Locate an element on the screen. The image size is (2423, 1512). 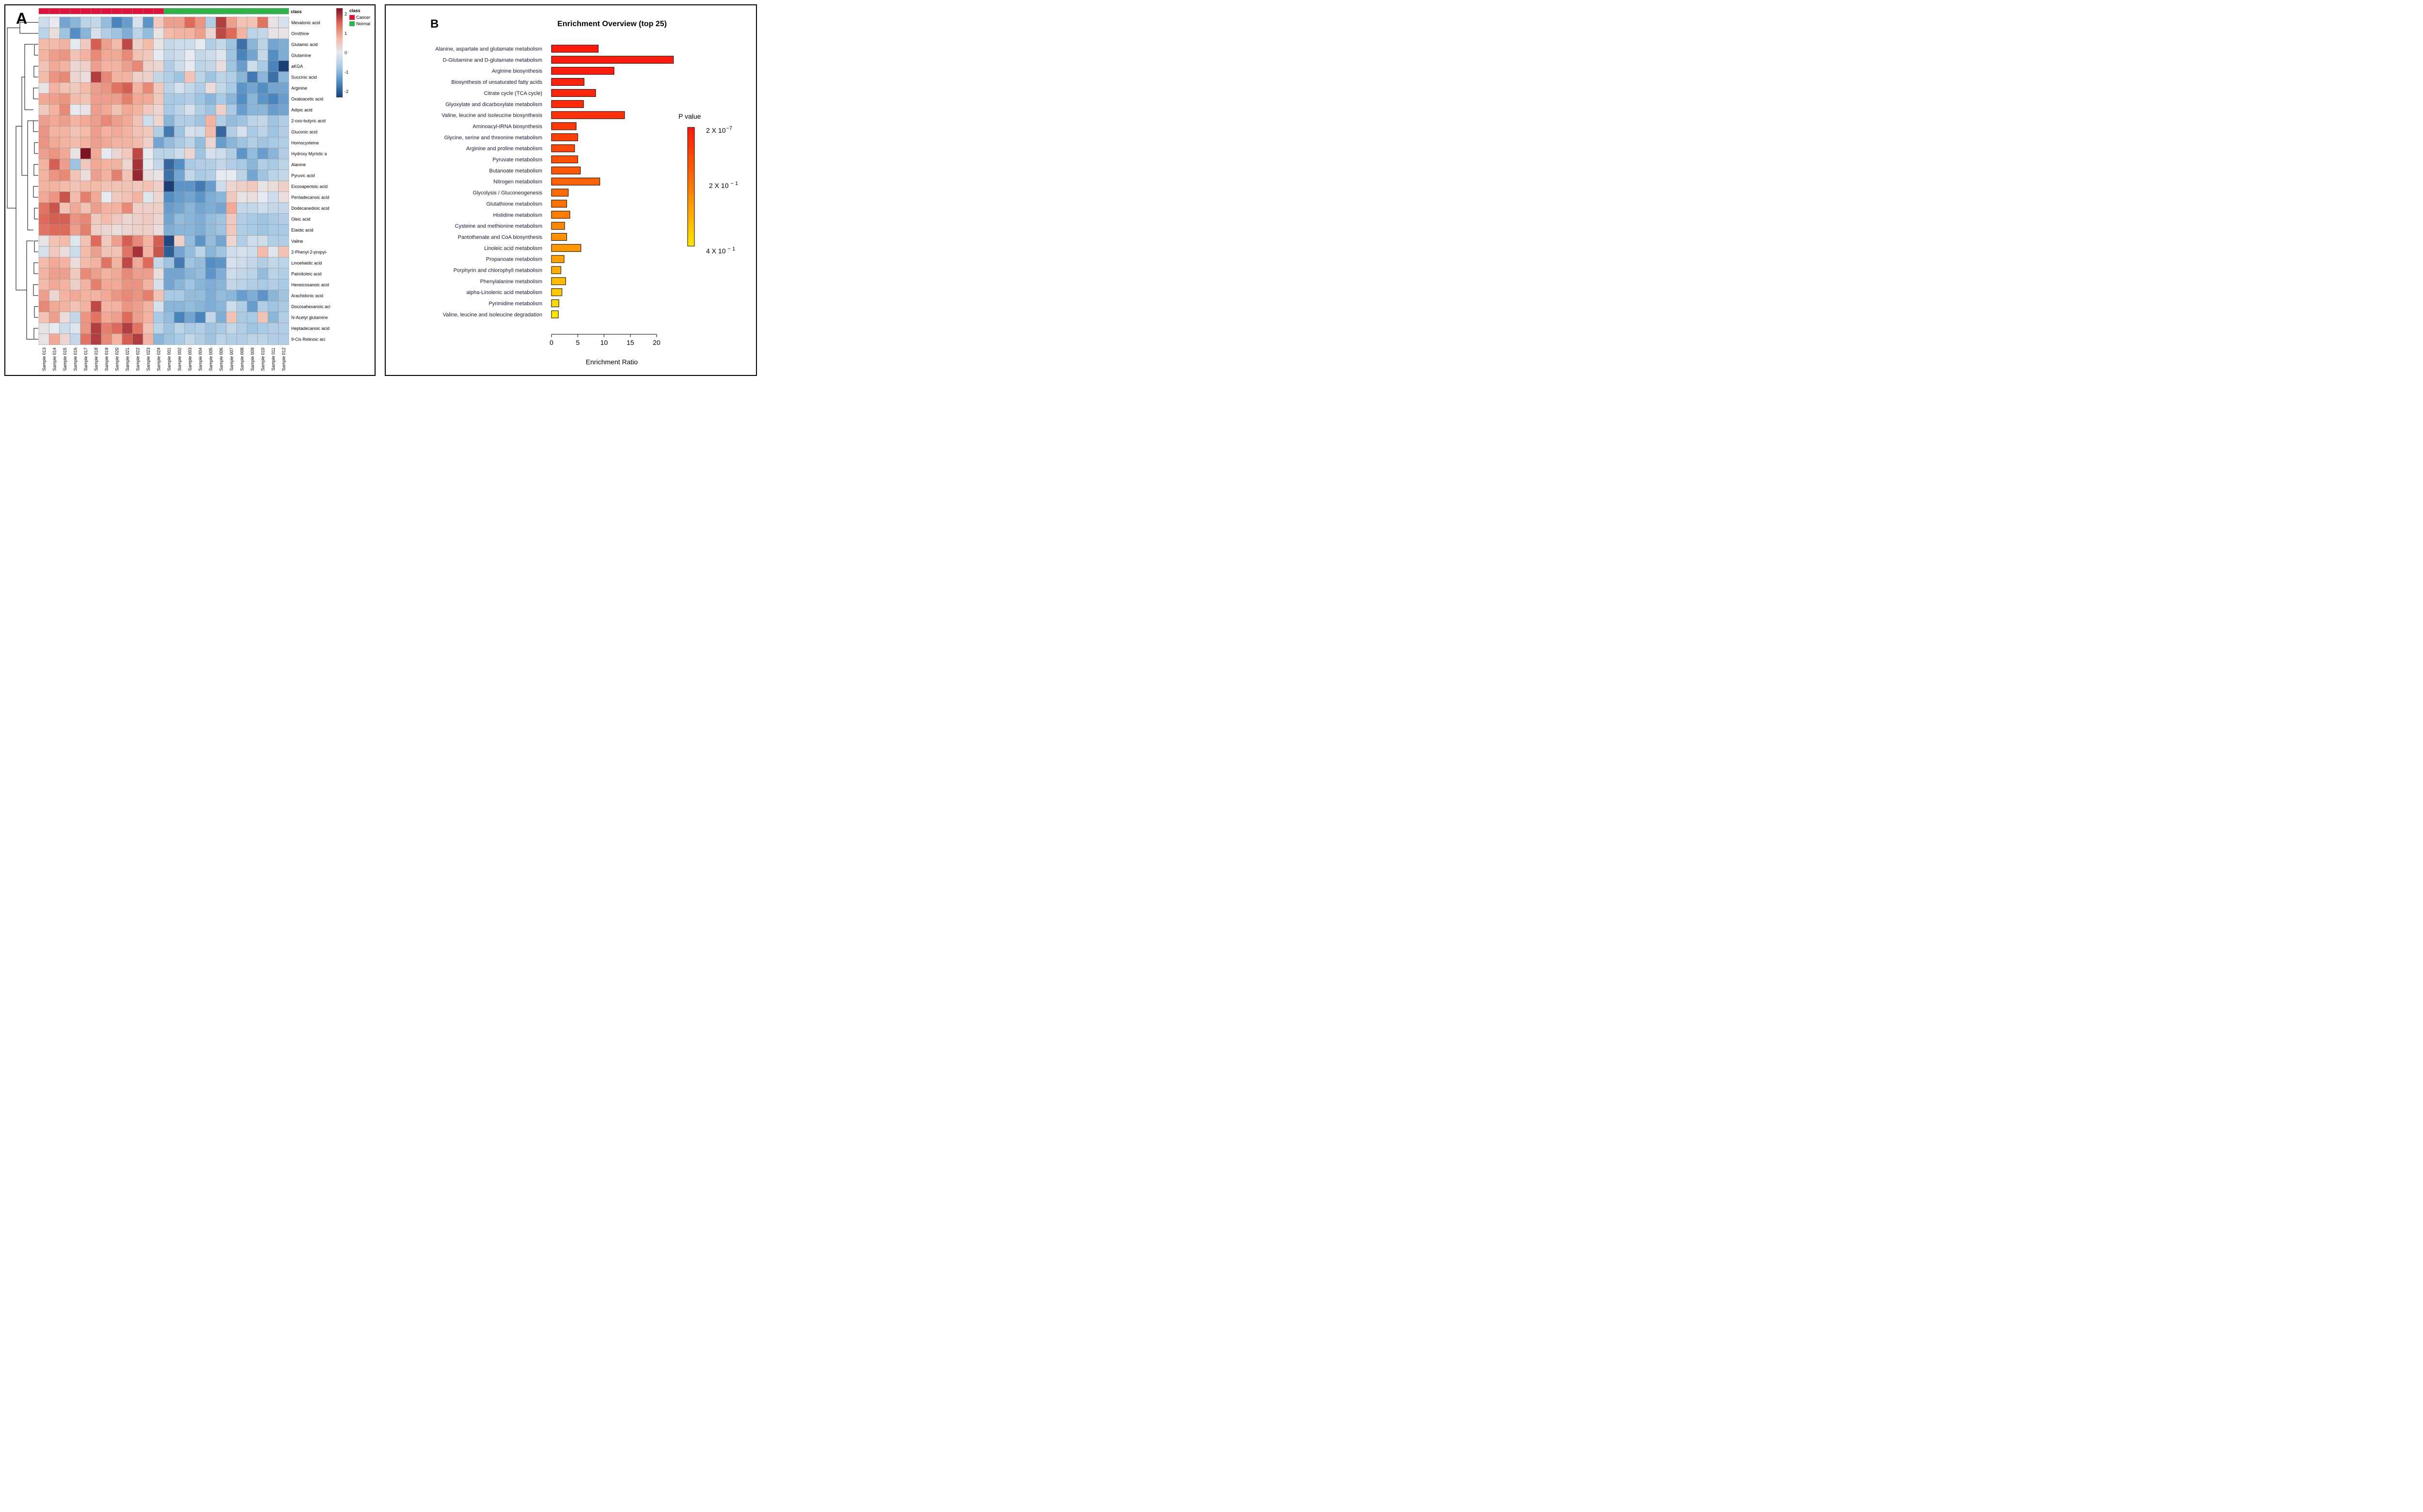
category-label: Propanoate metabolism is located at coordinates (514, 260).